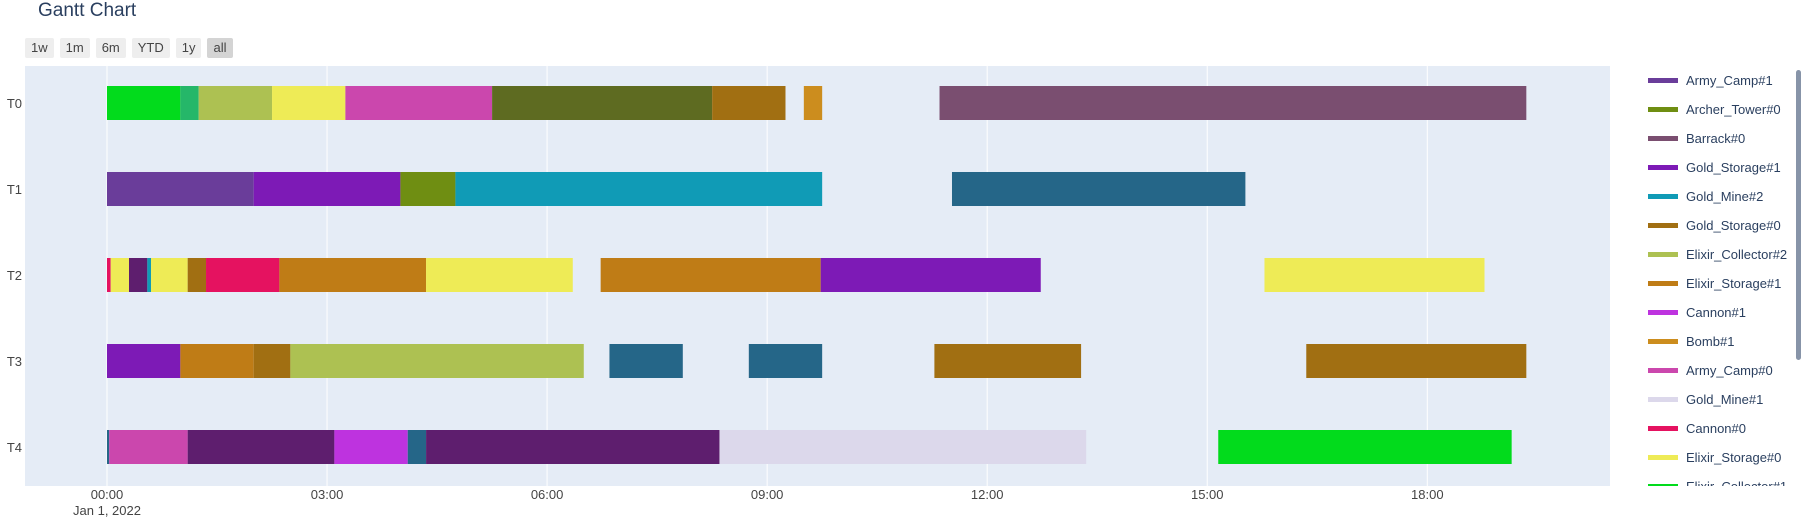  Describe the element at coordinates (1720, 196) in the screenshot. I see `legend-item: Gold_Mine#2` at that location.